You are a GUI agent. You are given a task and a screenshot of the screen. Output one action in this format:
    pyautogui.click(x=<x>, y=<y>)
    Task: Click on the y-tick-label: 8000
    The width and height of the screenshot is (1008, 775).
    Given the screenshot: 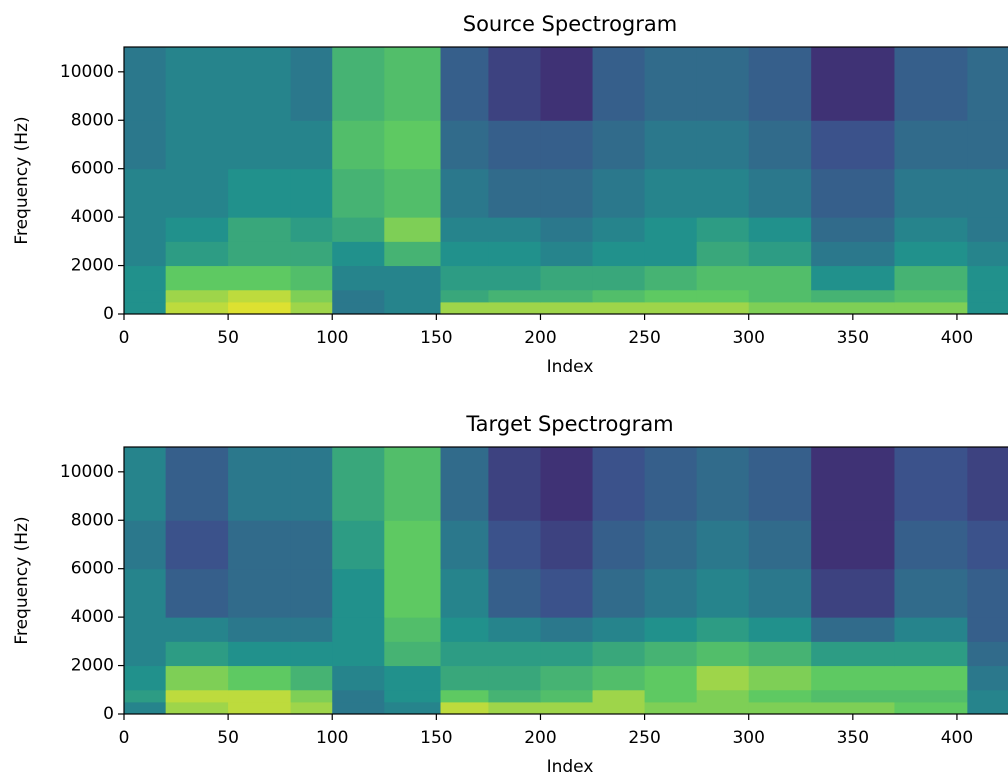 What is the action you would take?
    pyautogui.click(x=92, y=120)
    